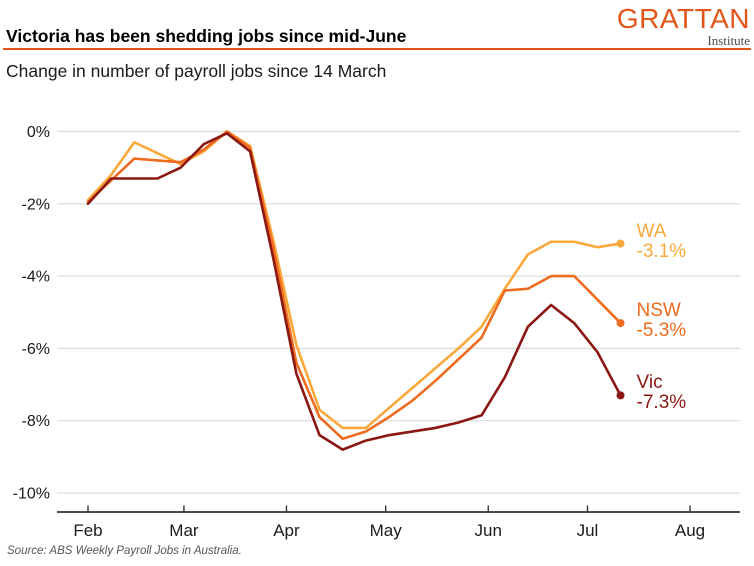  What do you see at coordinates (377, 49) in the screenshot?
I see `title-underline-rule` at bounding box center [377, 49].